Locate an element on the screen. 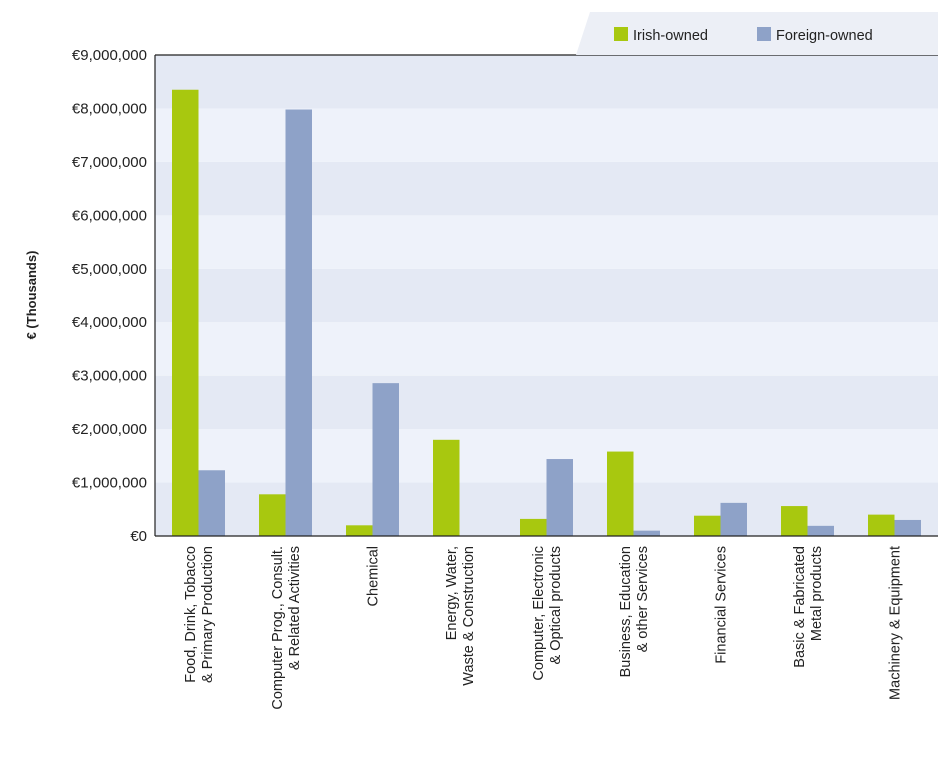 This screenshot has height=760, width=948. x-tick-label: Food, Drink, Tobacco is located at coordinates (191, 614).